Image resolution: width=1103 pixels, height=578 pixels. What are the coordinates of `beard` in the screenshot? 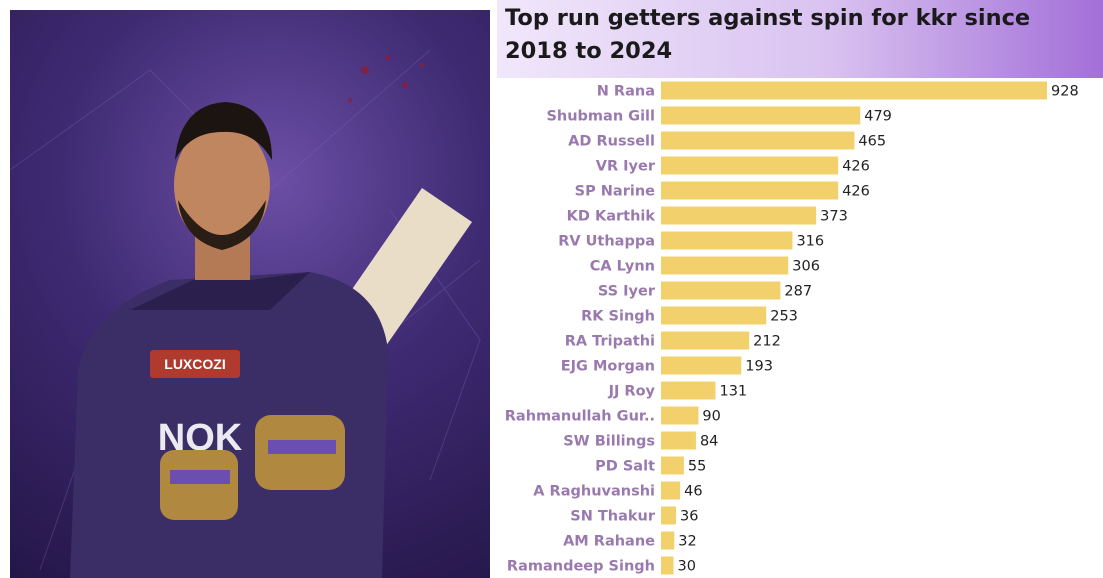 It's located at (222, 225).